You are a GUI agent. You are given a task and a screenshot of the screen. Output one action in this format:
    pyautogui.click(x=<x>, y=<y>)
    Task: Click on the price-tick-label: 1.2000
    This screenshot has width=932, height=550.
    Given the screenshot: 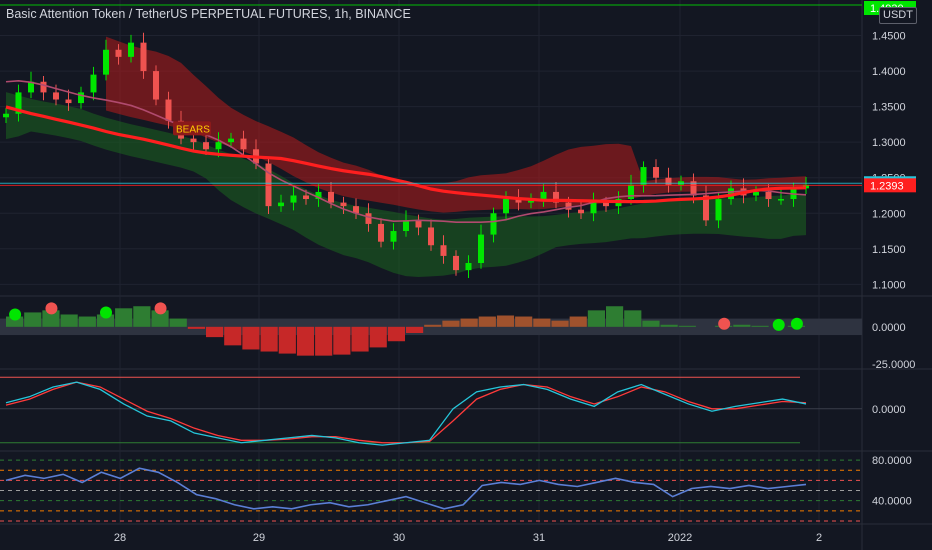 What is the action you would take?
    pyautogui.click(x=889, y=214)
    